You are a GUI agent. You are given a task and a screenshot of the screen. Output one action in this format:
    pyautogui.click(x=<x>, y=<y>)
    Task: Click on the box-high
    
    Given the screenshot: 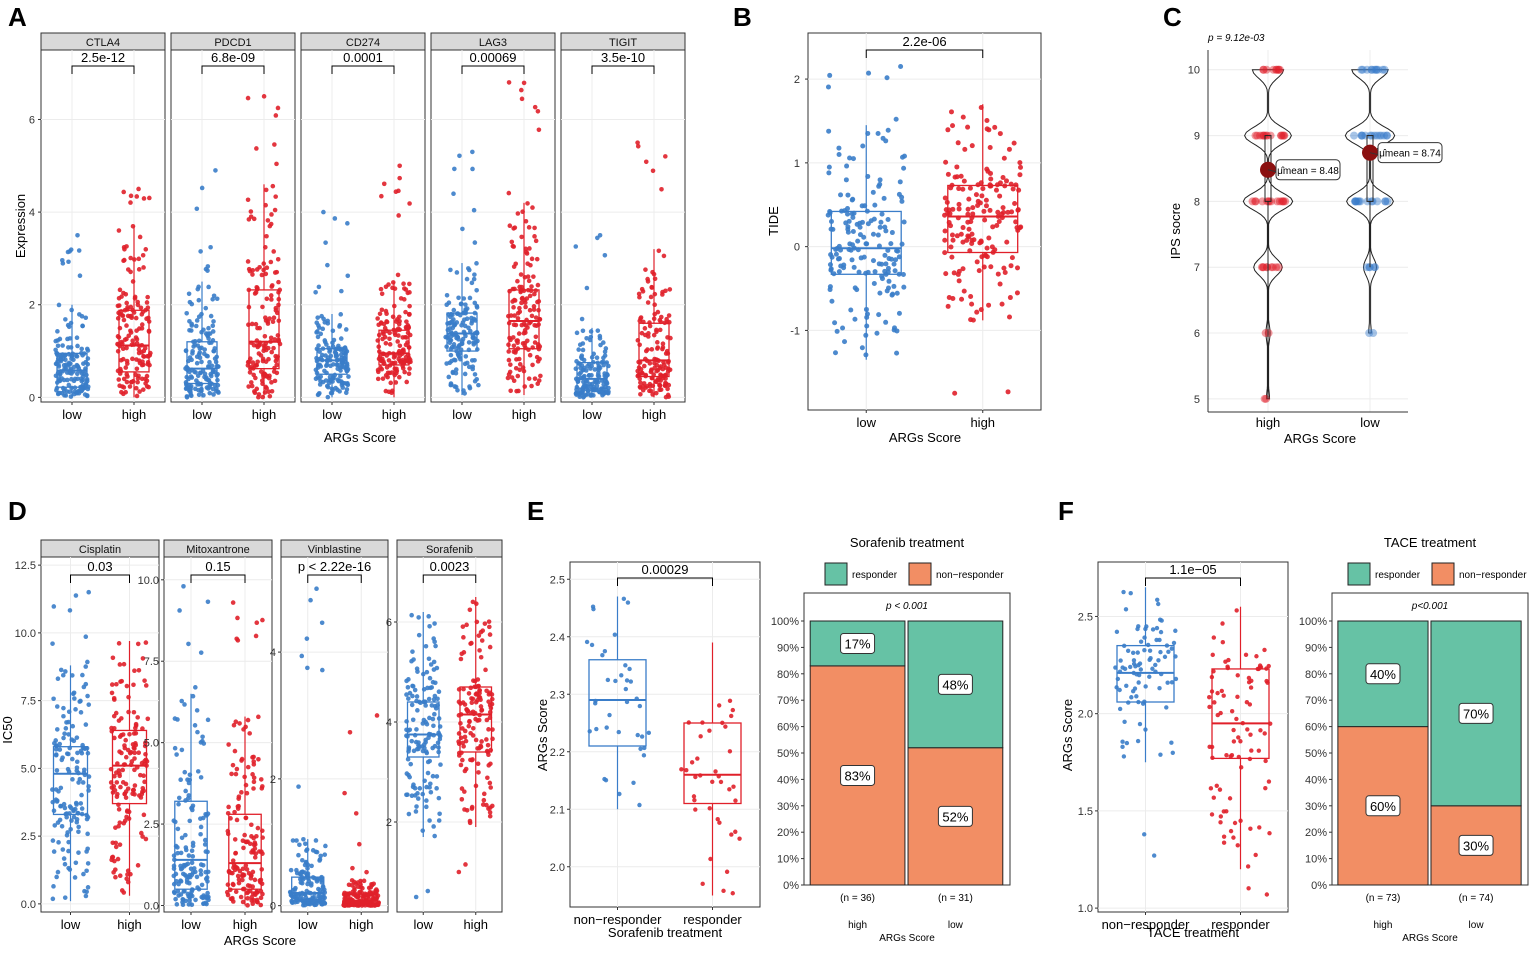 What is the action you would take?
    pyautogui.click(x=361, y=810)
    